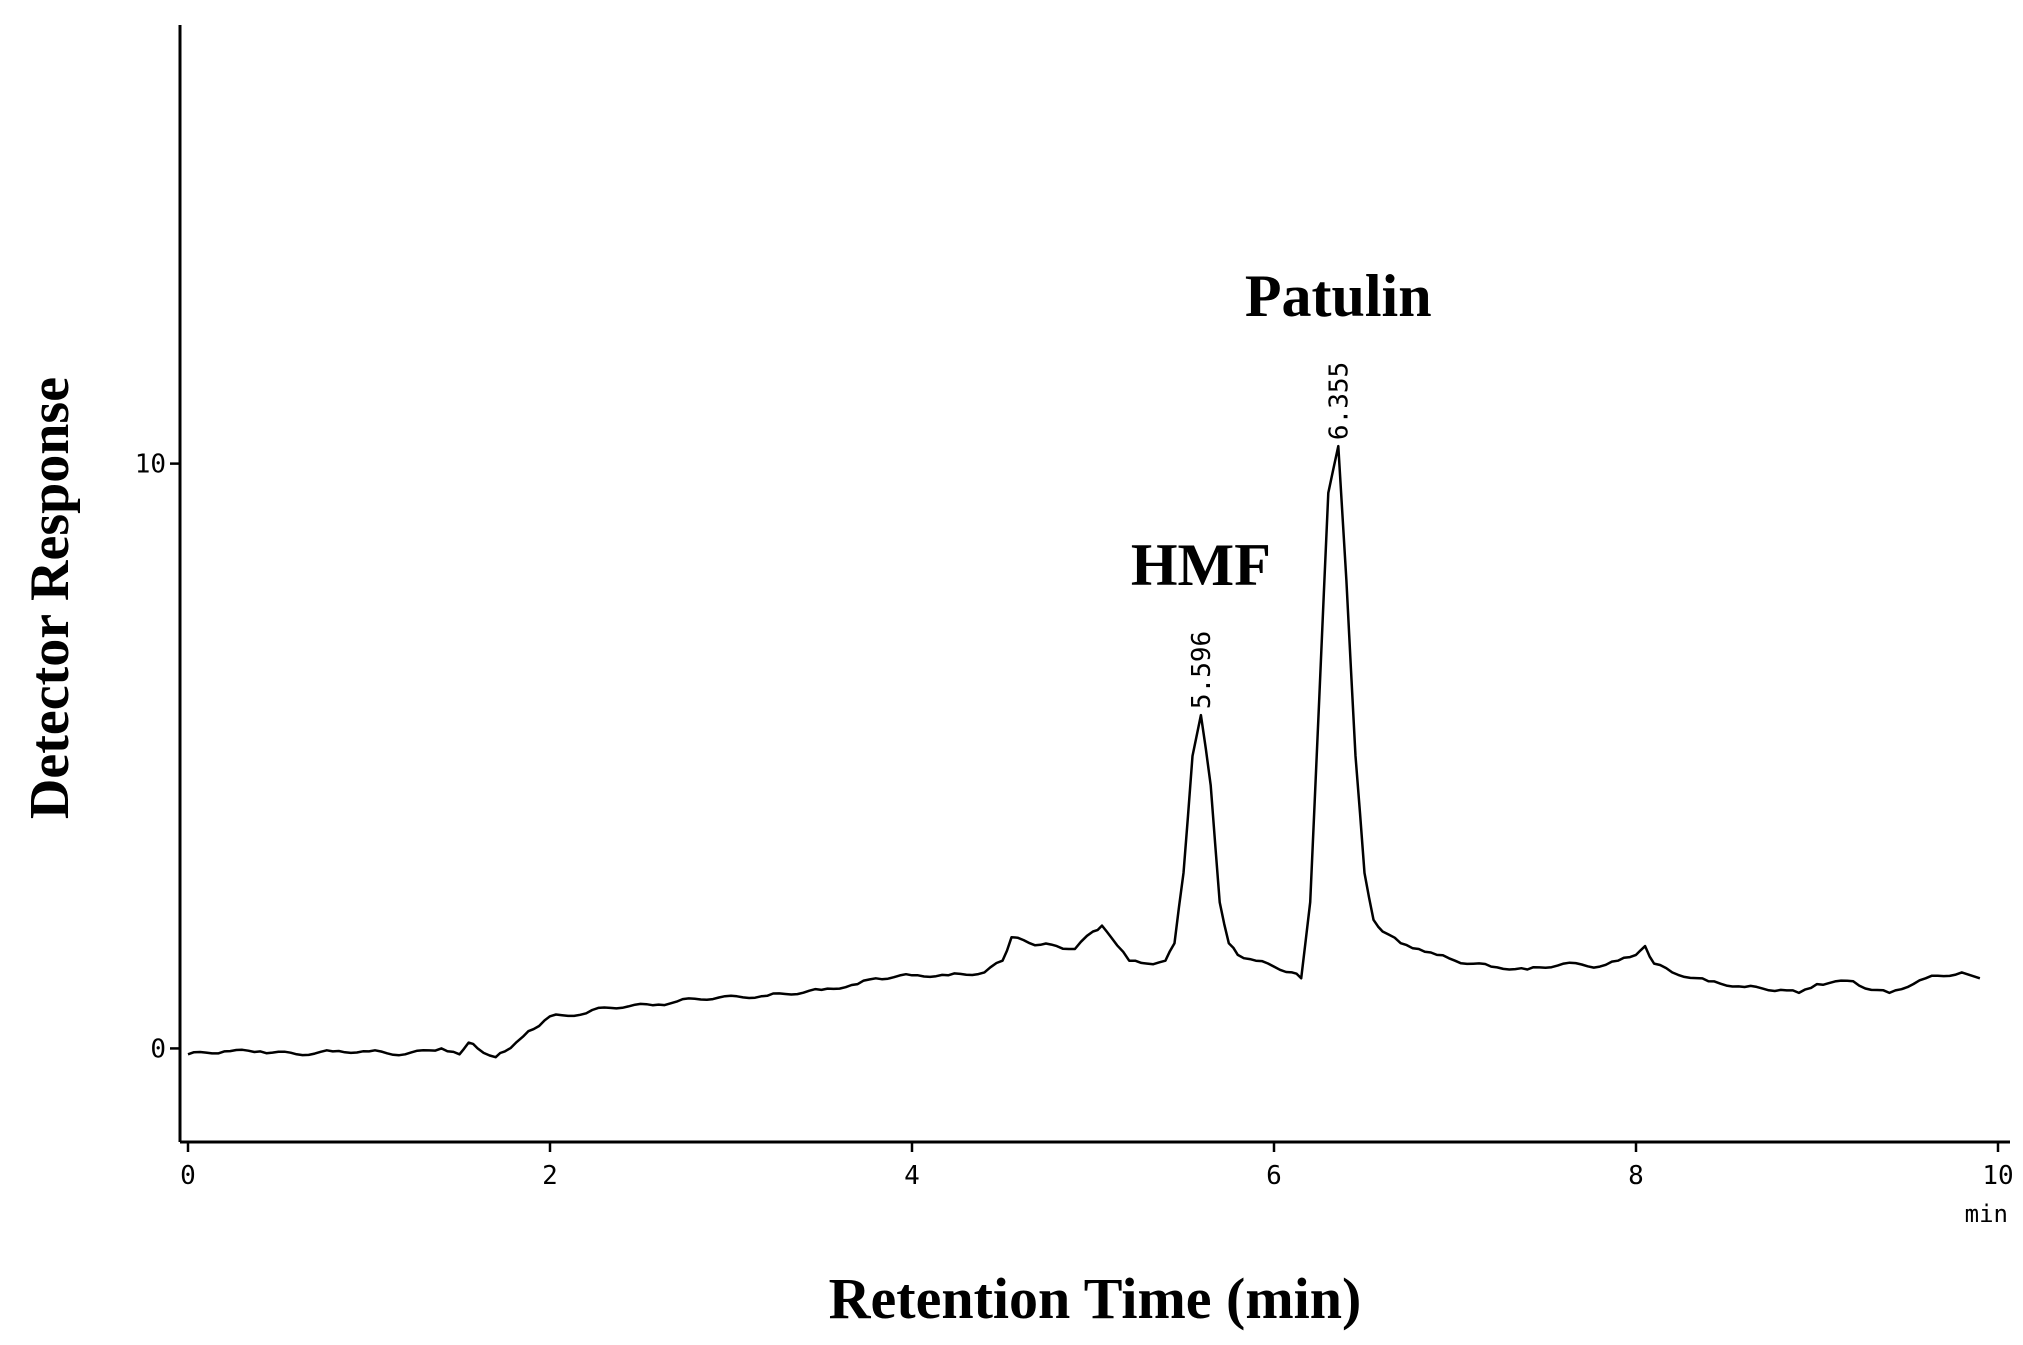 The height and width of the screenshot is (1345, 2023). Describe the element at coordinates (150, 465) in the screenshot. I see `y-tick-label: 10` at that location.